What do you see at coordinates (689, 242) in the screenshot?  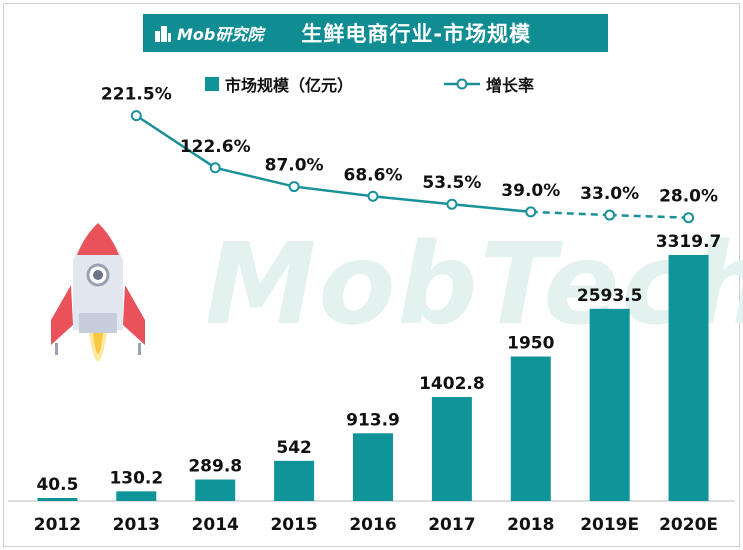 I see `bar-value-label: 3319.7` at bounding box center [689, 242].